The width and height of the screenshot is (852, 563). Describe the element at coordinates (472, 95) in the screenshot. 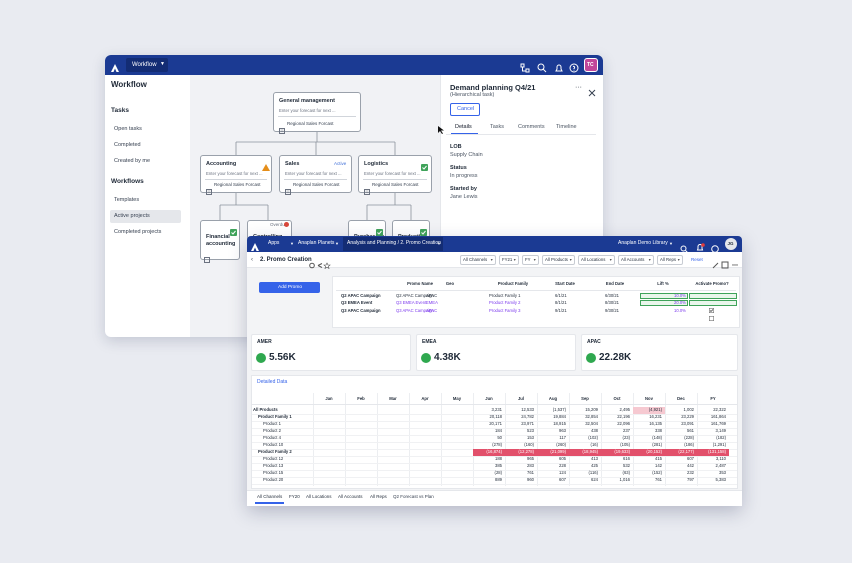

I see `panel-subtitle: (Hierarchical task)` at that location.